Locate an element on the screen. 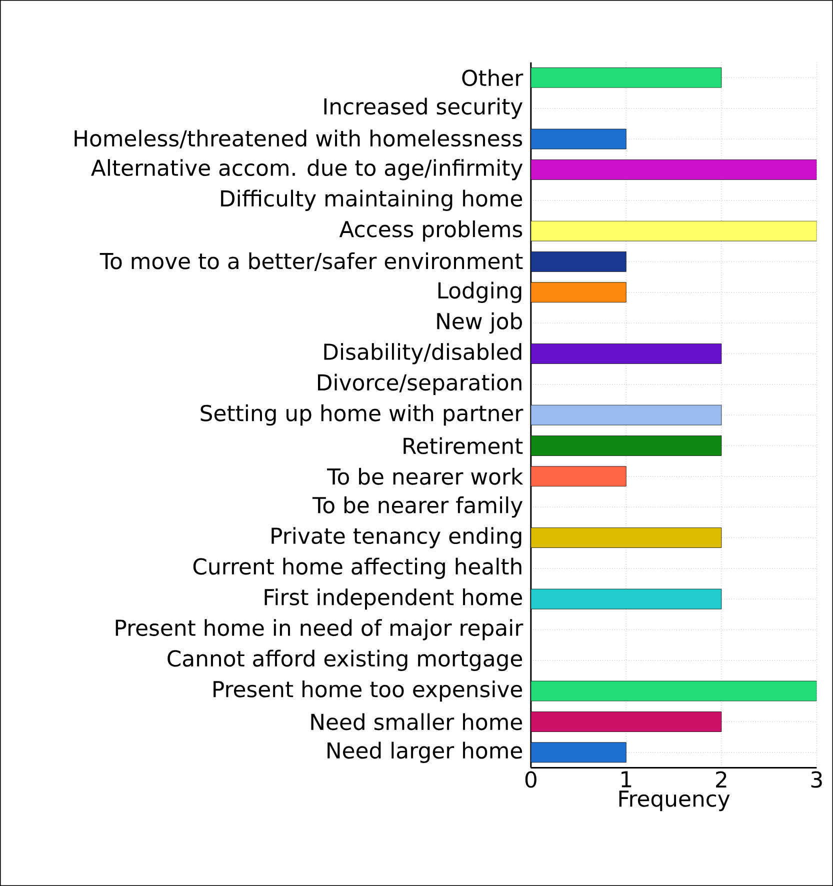 This screenshot has height=886, width=833. y-tick-label: To be nearer work is located at coordinates (425, 476).